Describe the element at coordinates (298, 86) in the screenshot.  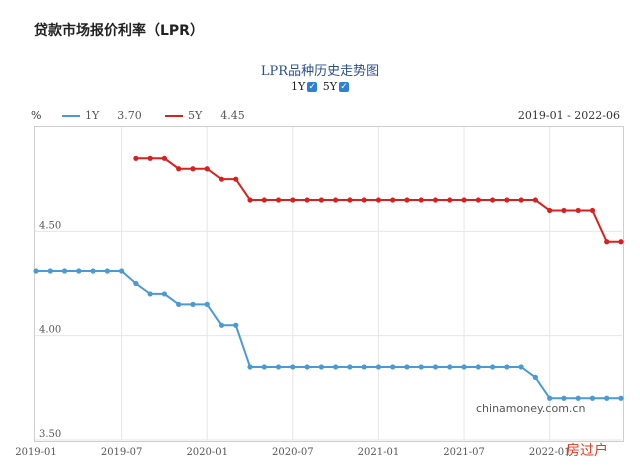
I see `toggle-1y-label: 1Y` at that location.